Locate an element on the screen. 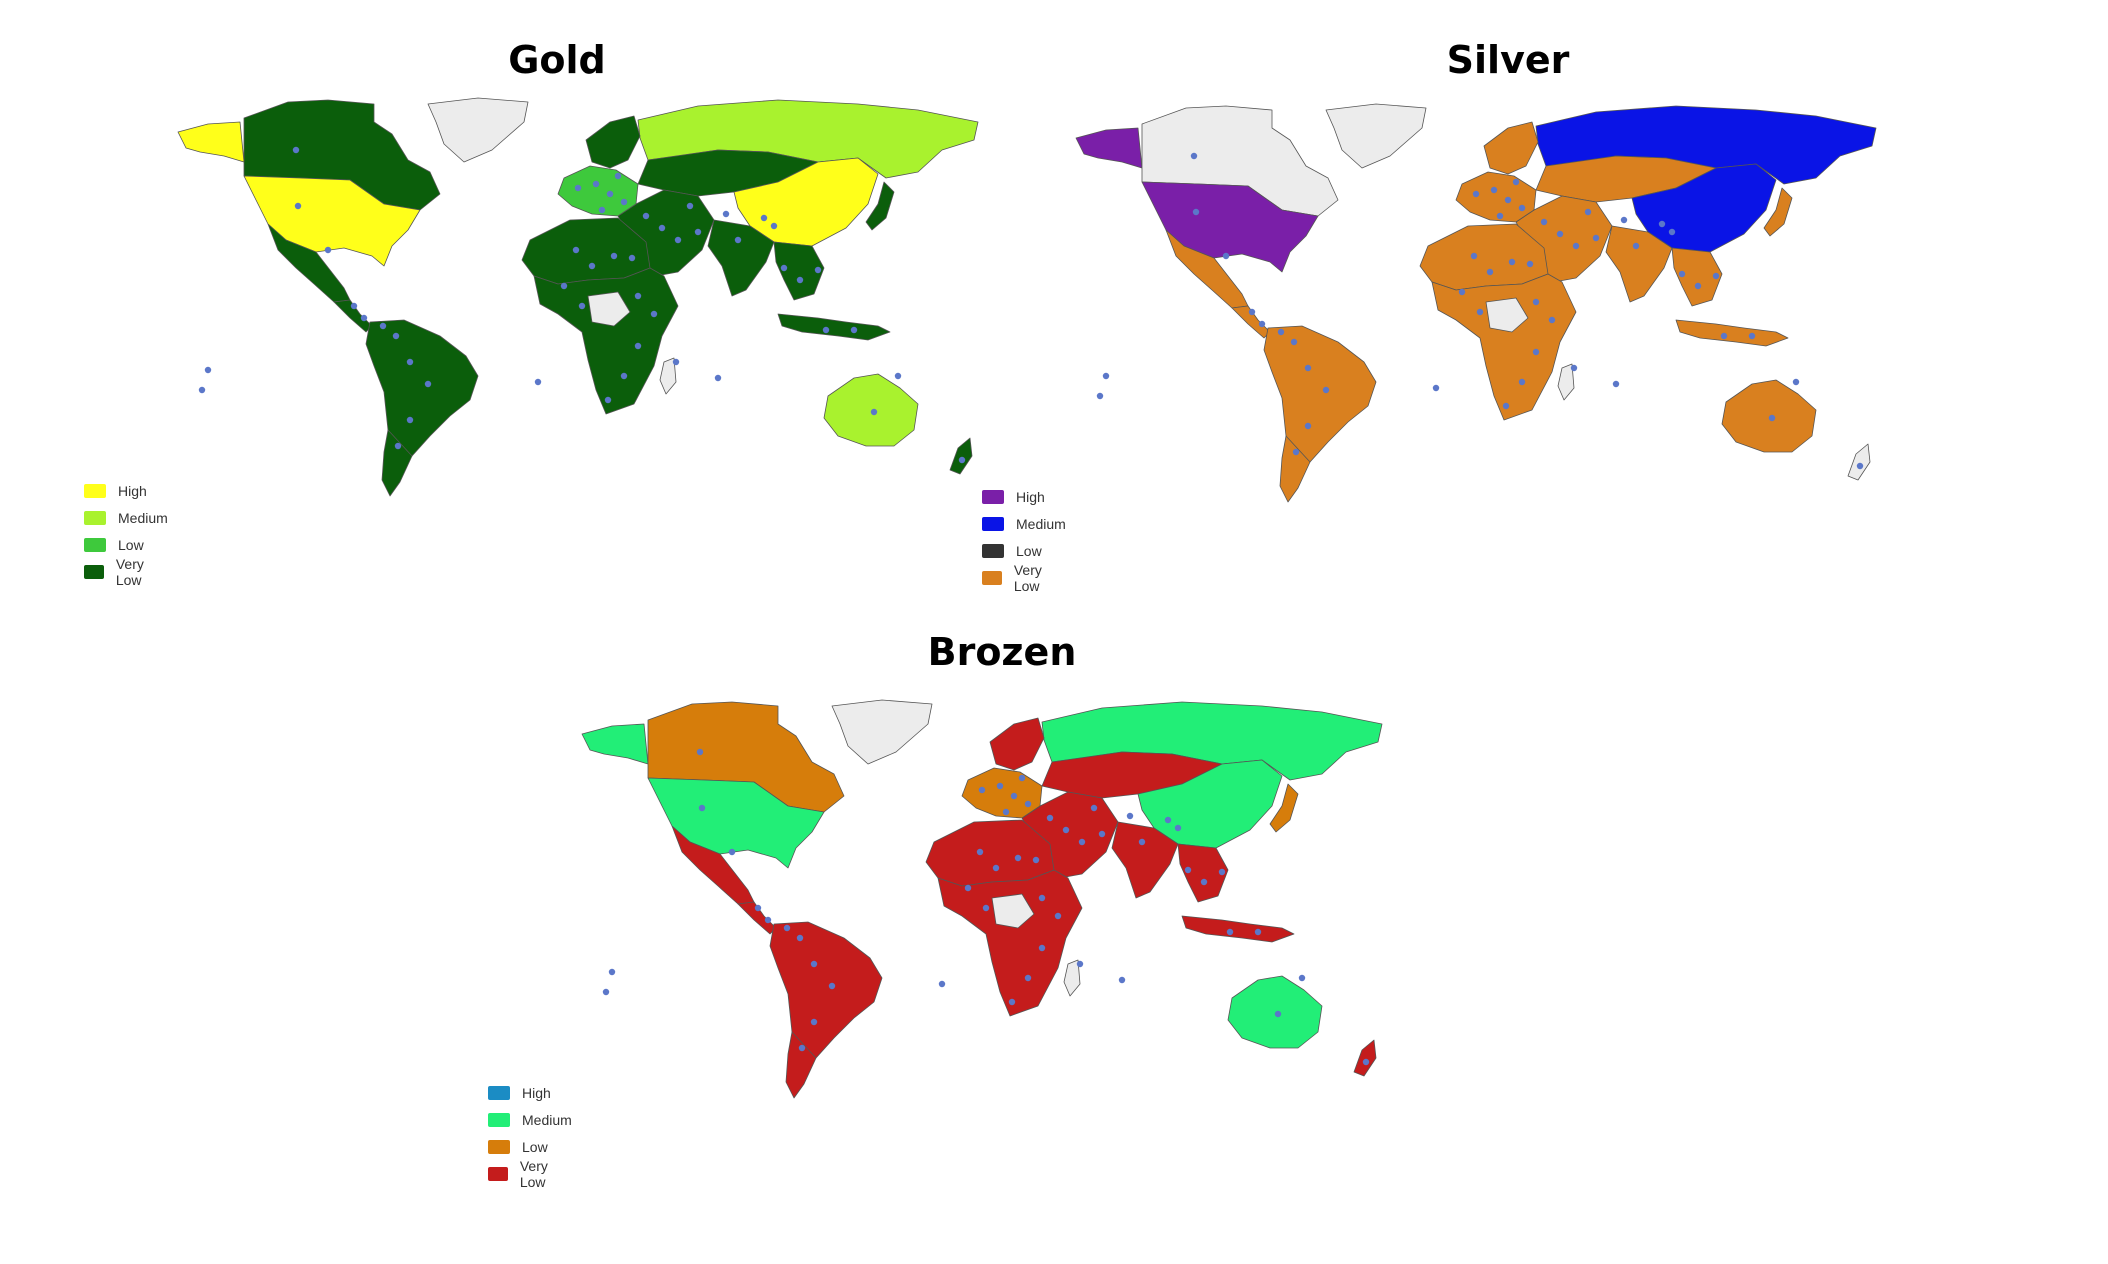 The height and width of the screenshot is (1264, 2108). region-patagonia is located at coordinates (801, 1065).